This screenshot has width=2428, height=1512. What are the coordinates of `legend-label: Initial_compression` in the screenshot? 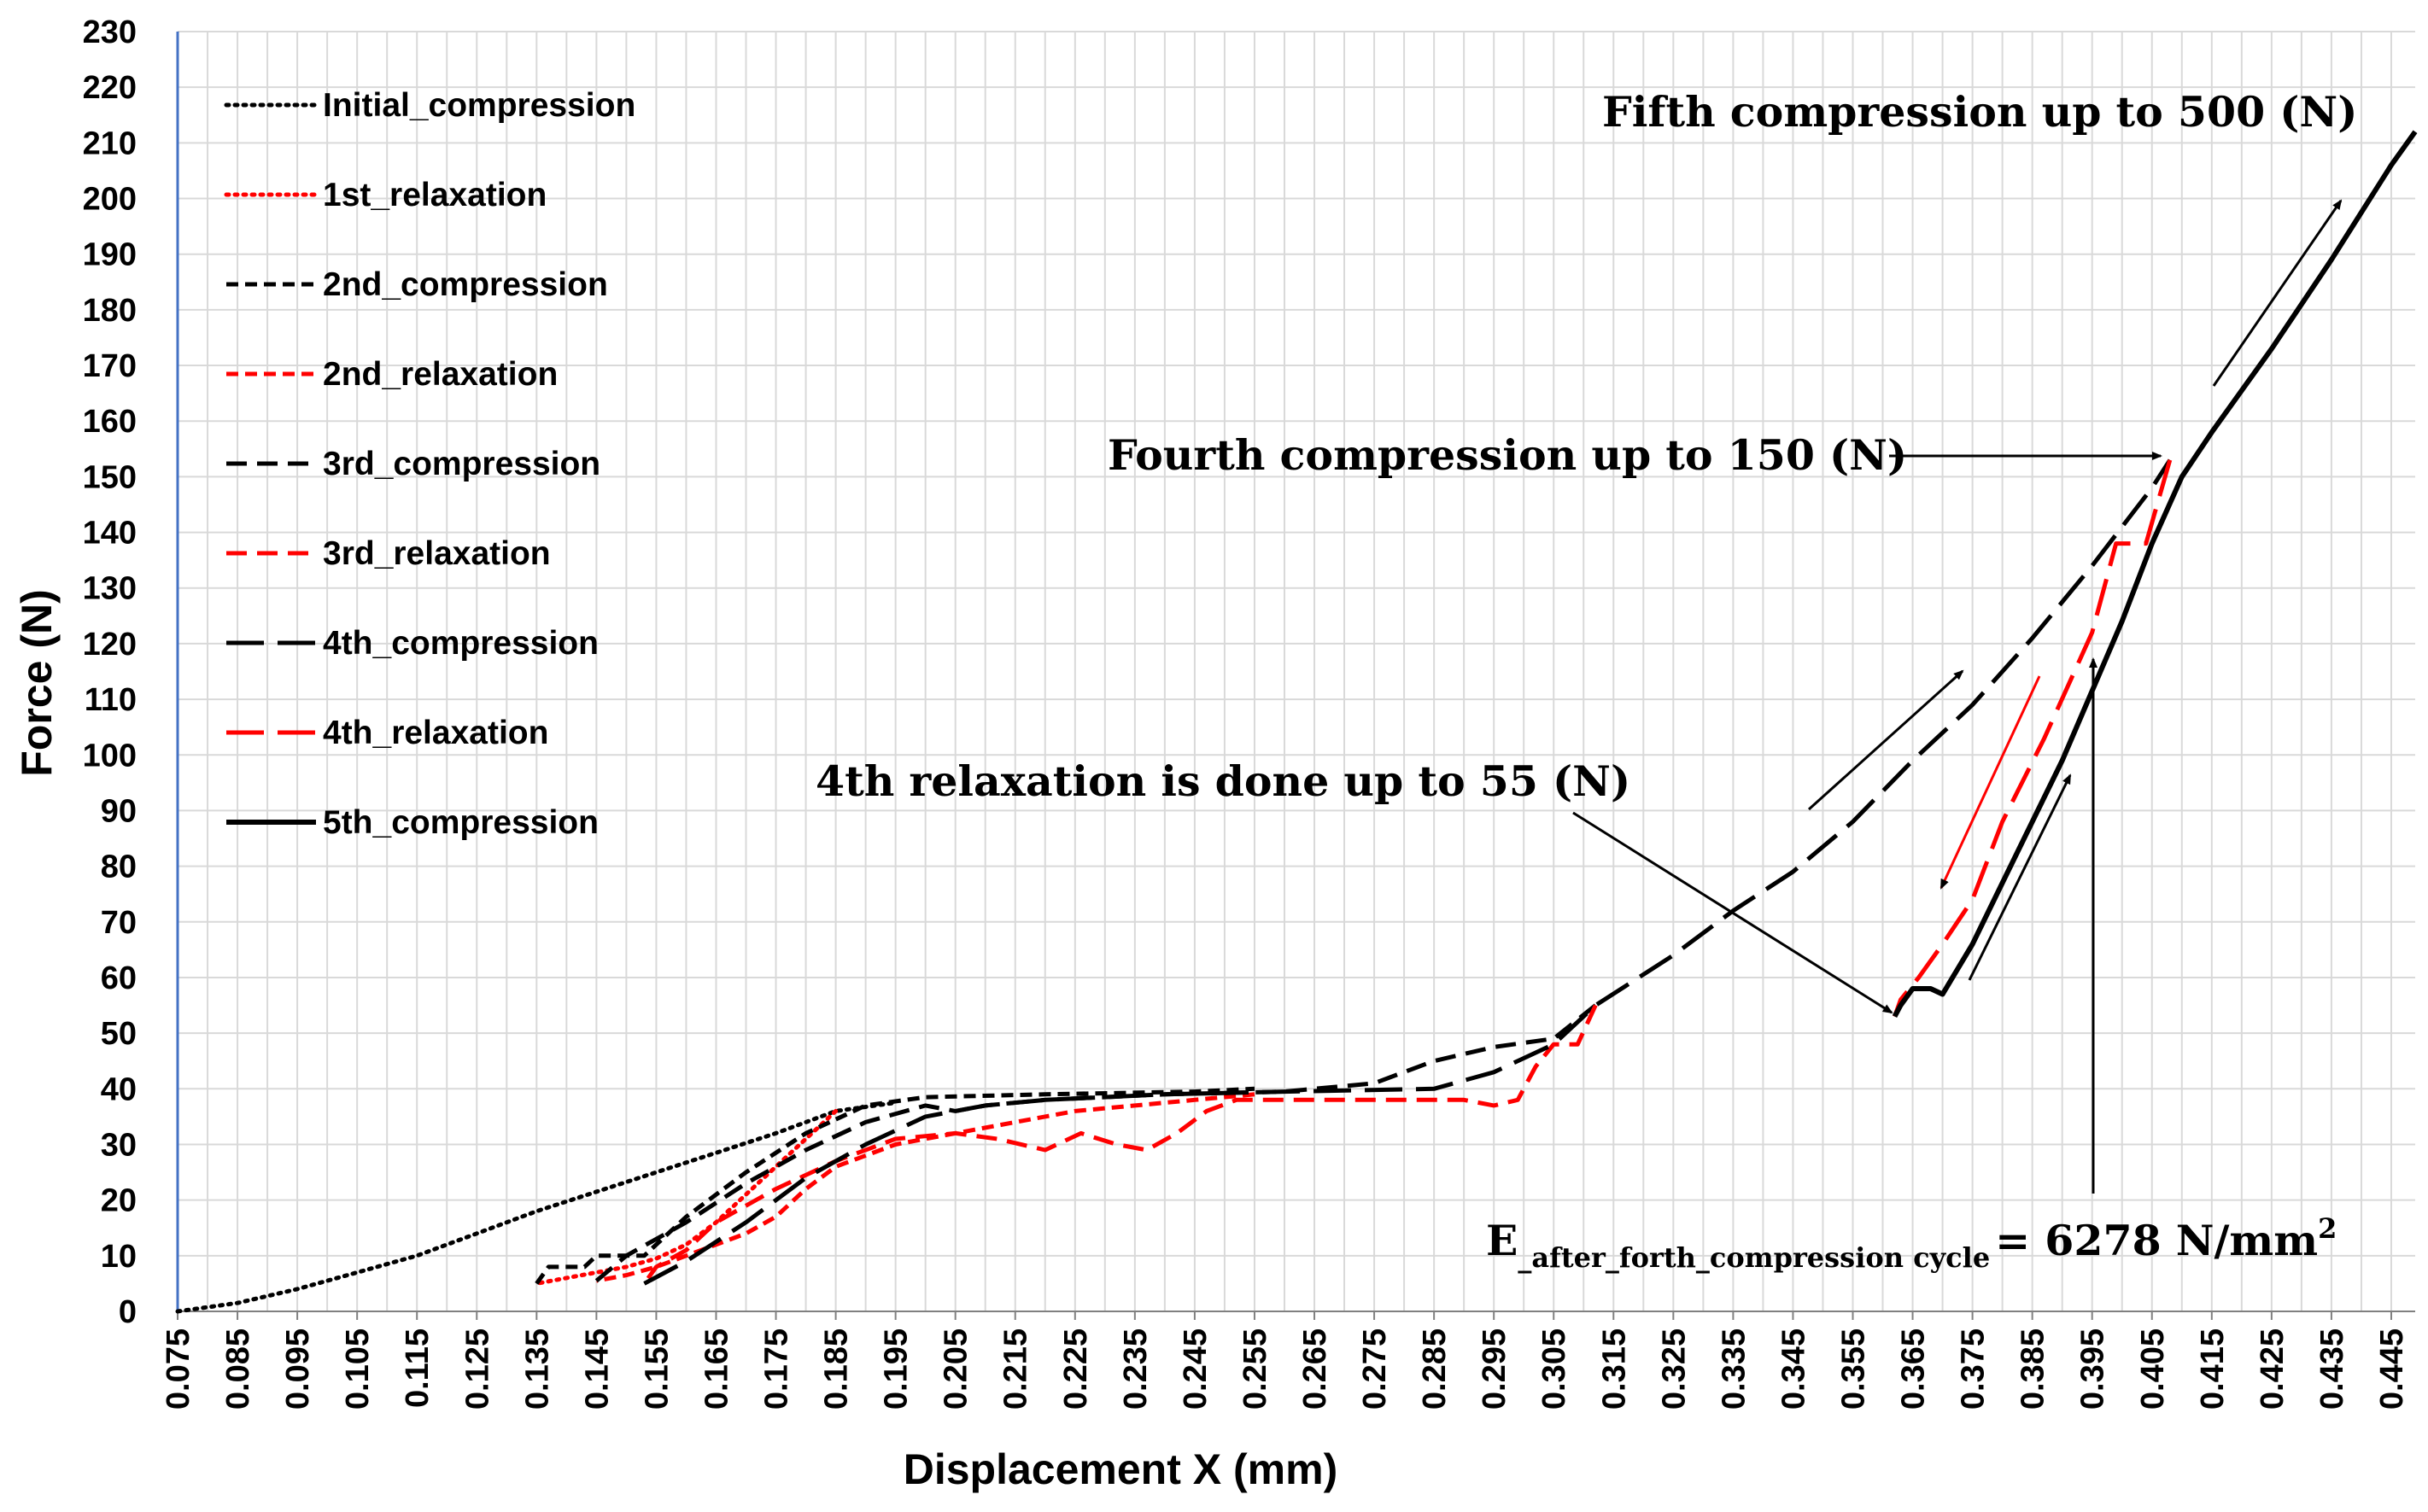 It's located at (479, 105).